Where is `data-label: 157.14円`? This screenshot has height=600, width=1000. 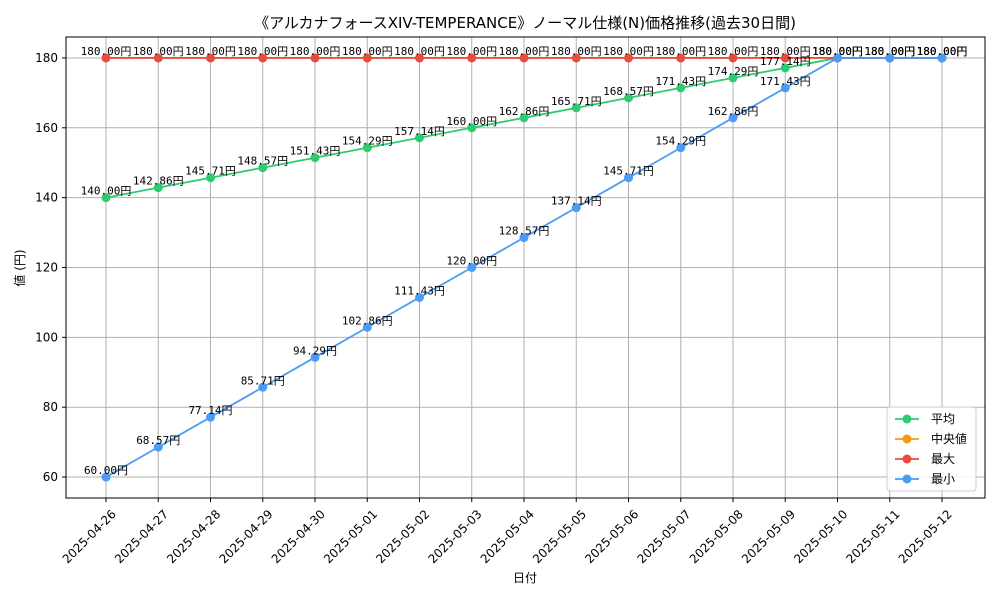 data-label: 157.14円 is located at coordinates (419, 131).